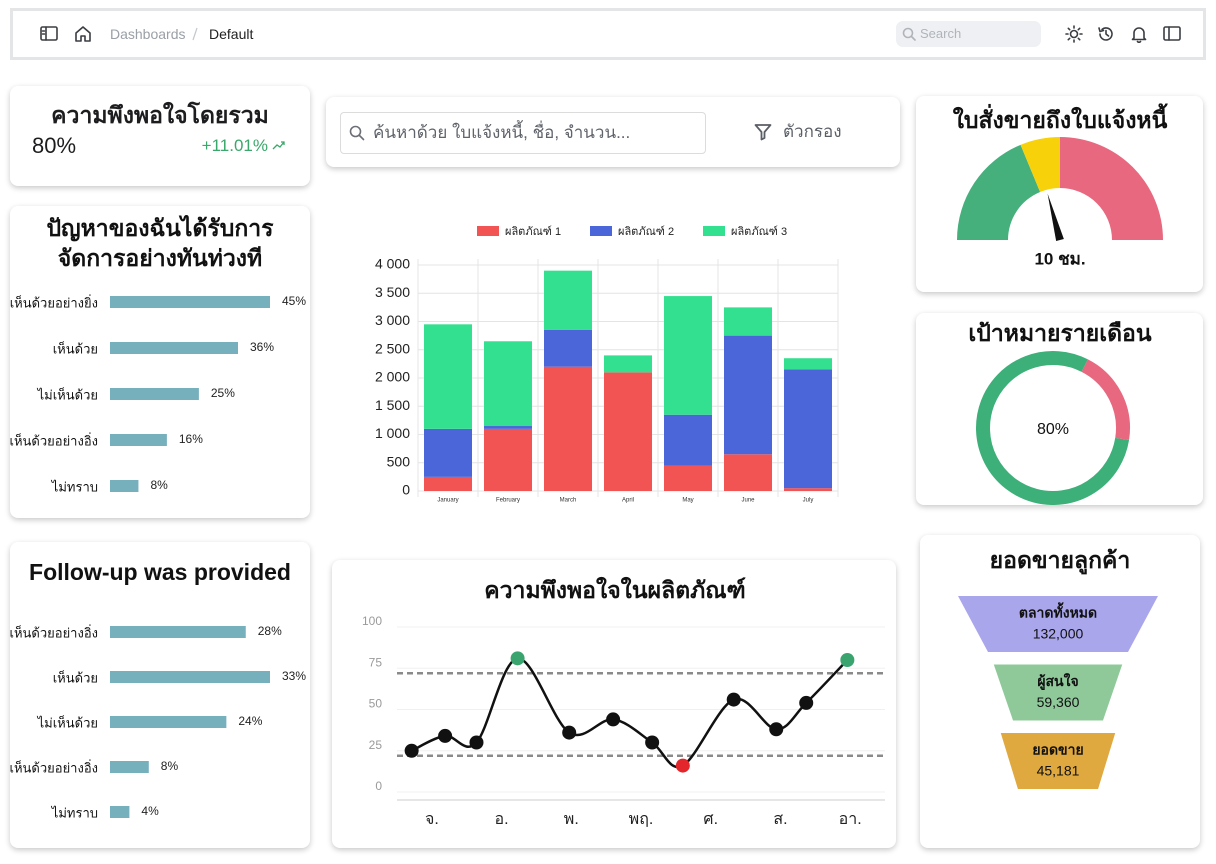 The width and height of the screenshot is (1216, 864). I want to click on stage-value: 132,000, so click(1058, 634).